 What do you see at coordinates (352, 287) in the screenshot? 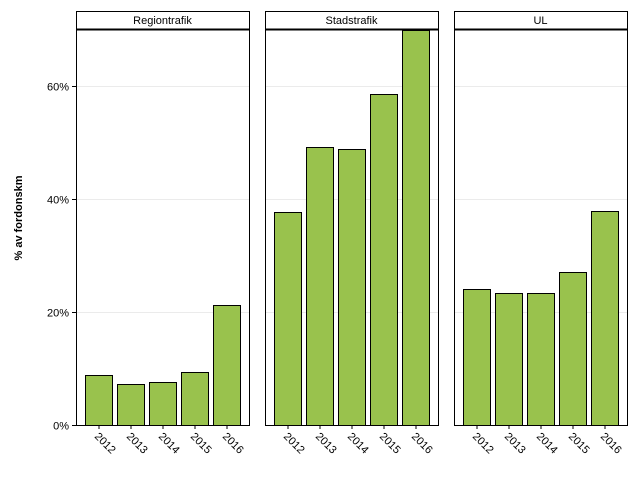
I see `bar-stadstrafik-2014` at bounding box center [352, 287].